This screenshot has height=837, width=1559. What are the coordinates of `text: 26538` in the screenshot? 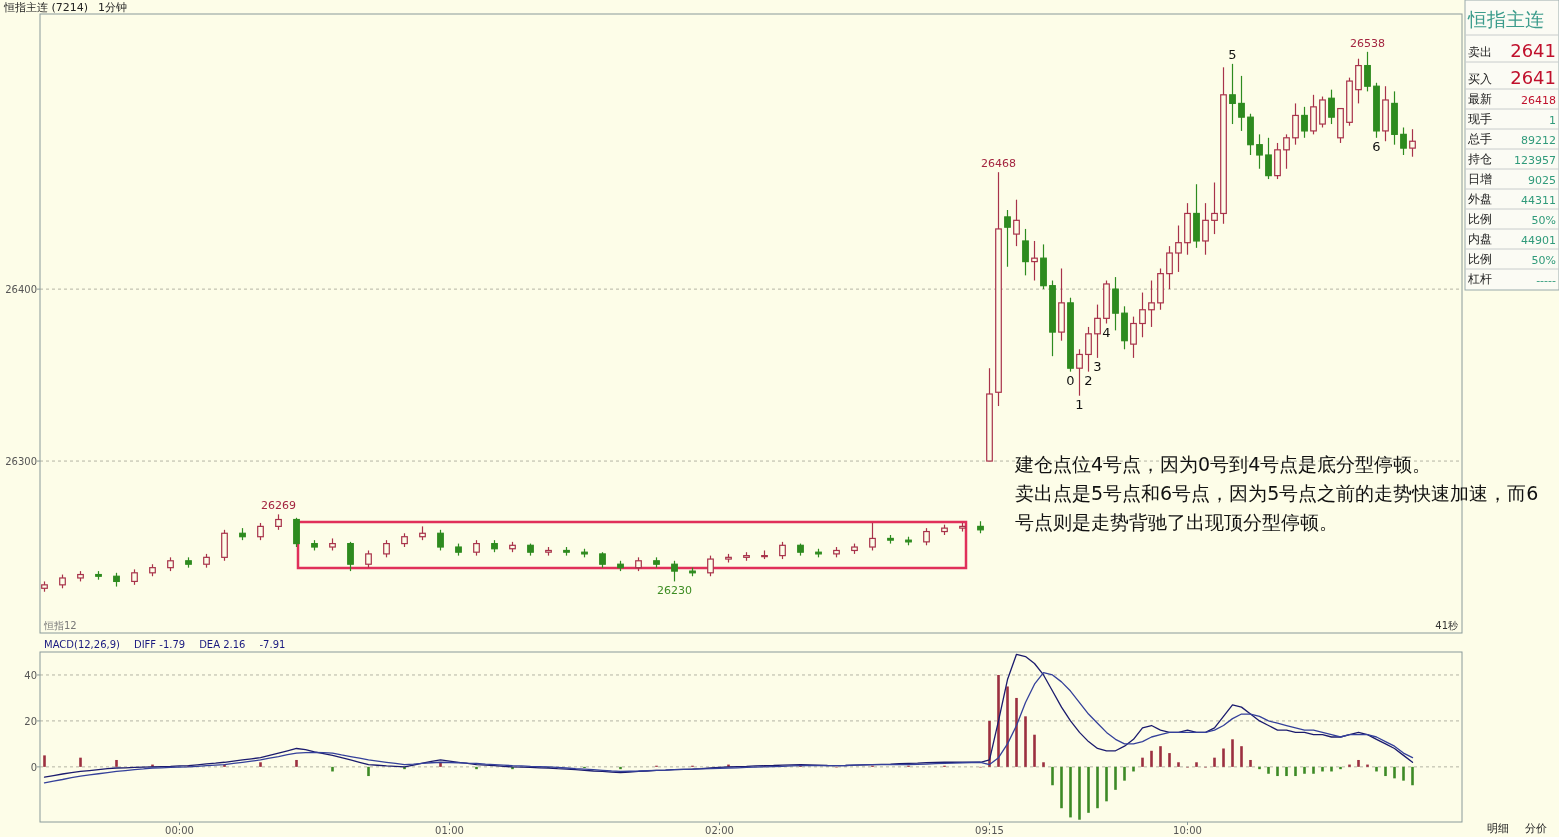 It's located at (1367, 43).